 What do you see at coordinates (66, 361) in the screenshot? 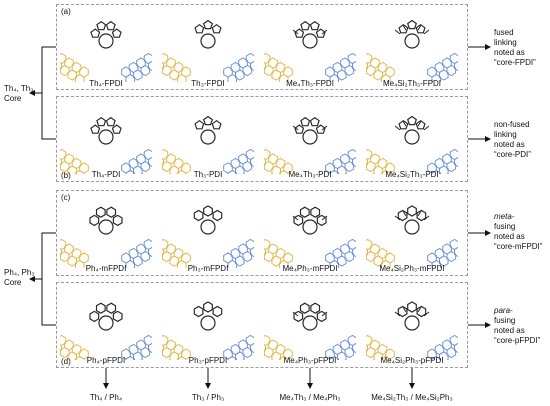
I see `panel-d-label: (d)` at bounding box center [66, 361].